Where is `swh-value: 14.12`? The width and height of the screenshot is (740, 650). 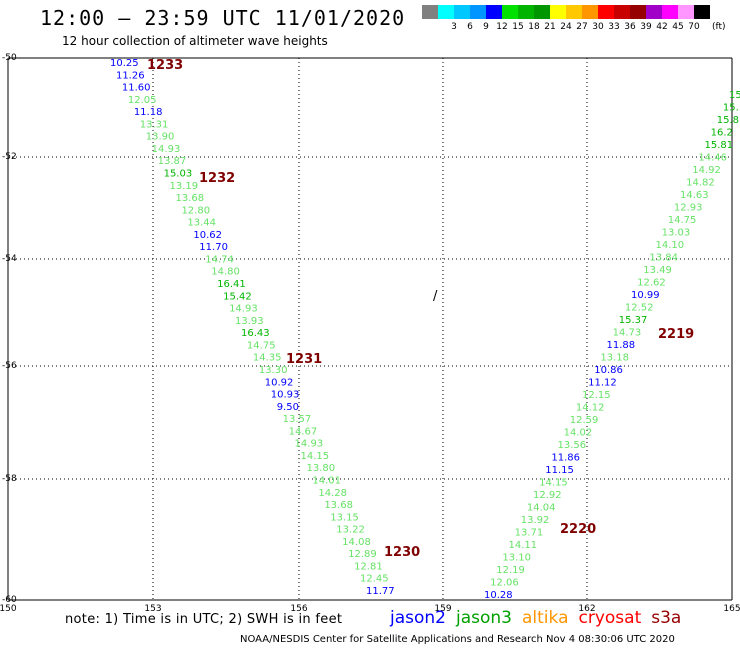
swh-value: 14.12 is located at coordinates (590, 408).